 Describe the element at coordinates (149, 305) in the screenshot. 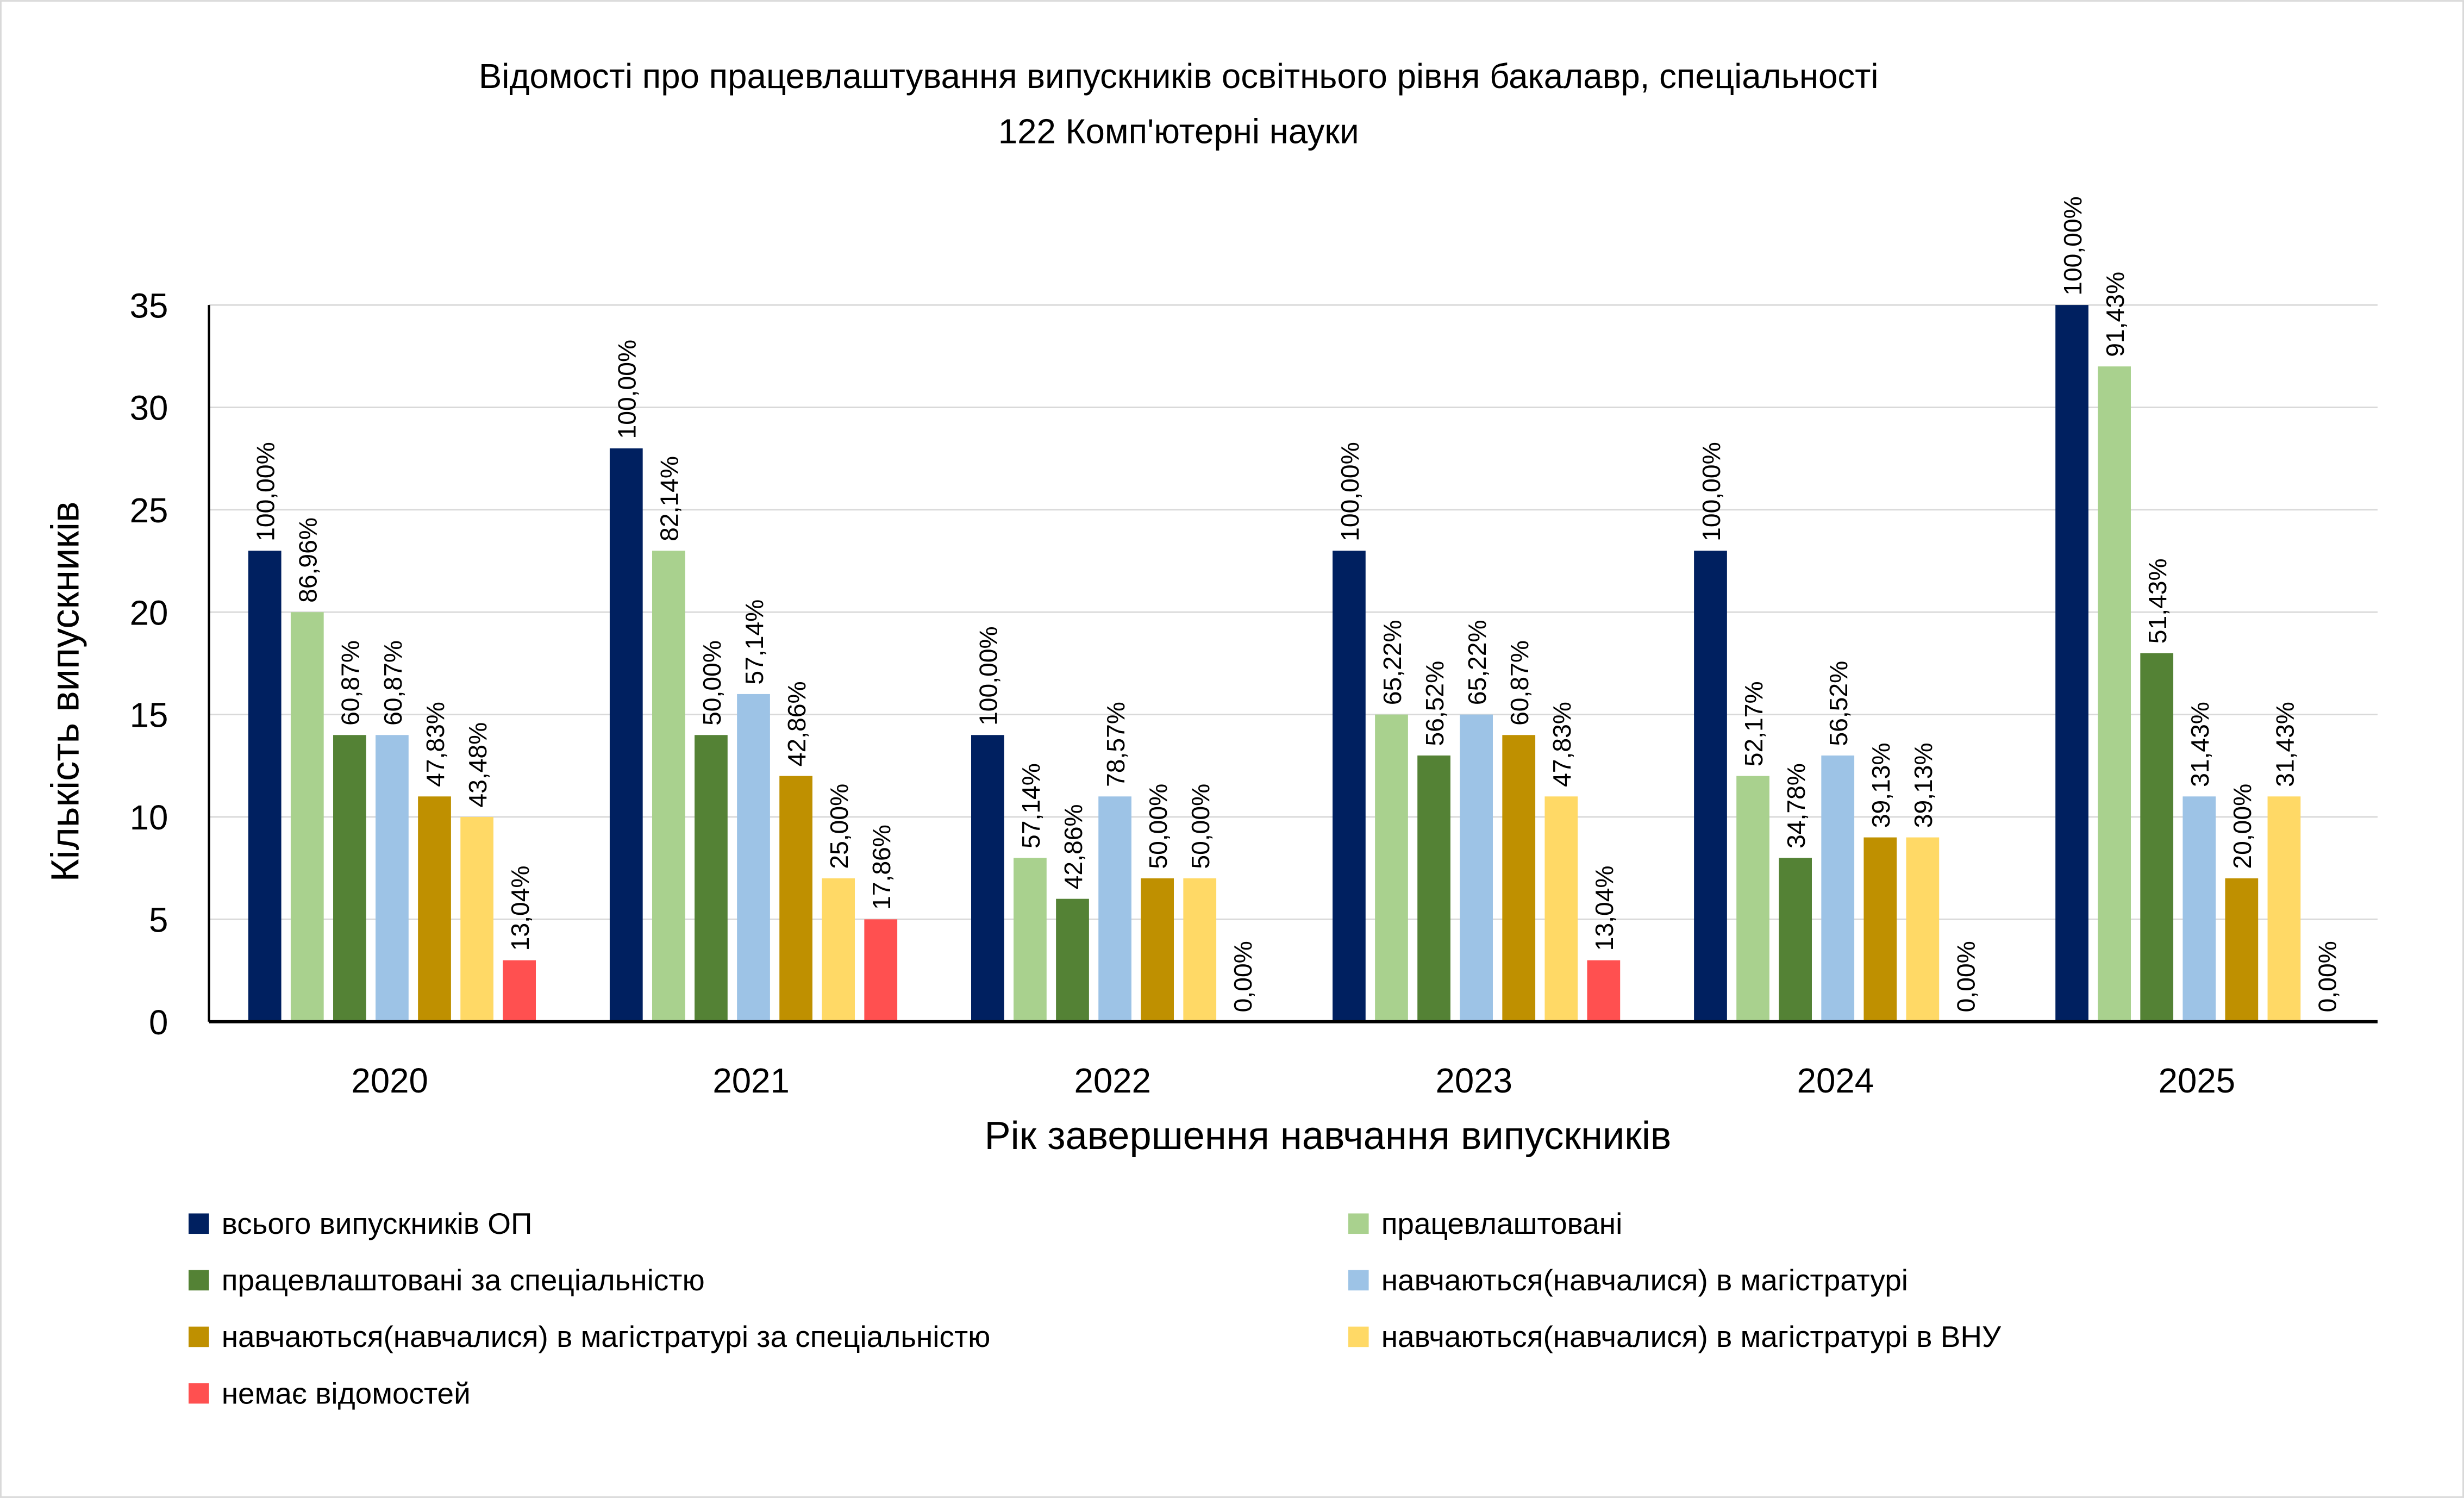

I see `y-tick-label: 35` at that location.